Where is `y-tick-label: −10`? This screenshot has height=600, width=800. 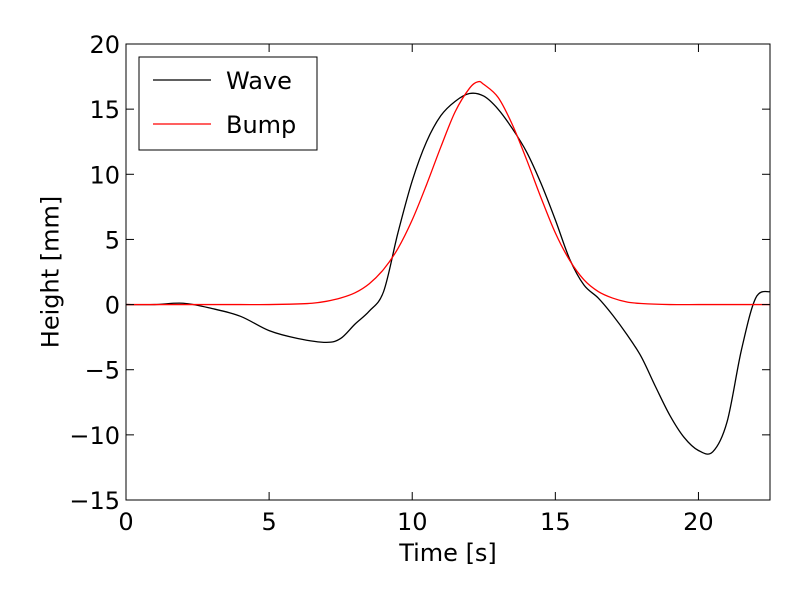
y-tick-label: −10 is located at coordinates (94, 436).